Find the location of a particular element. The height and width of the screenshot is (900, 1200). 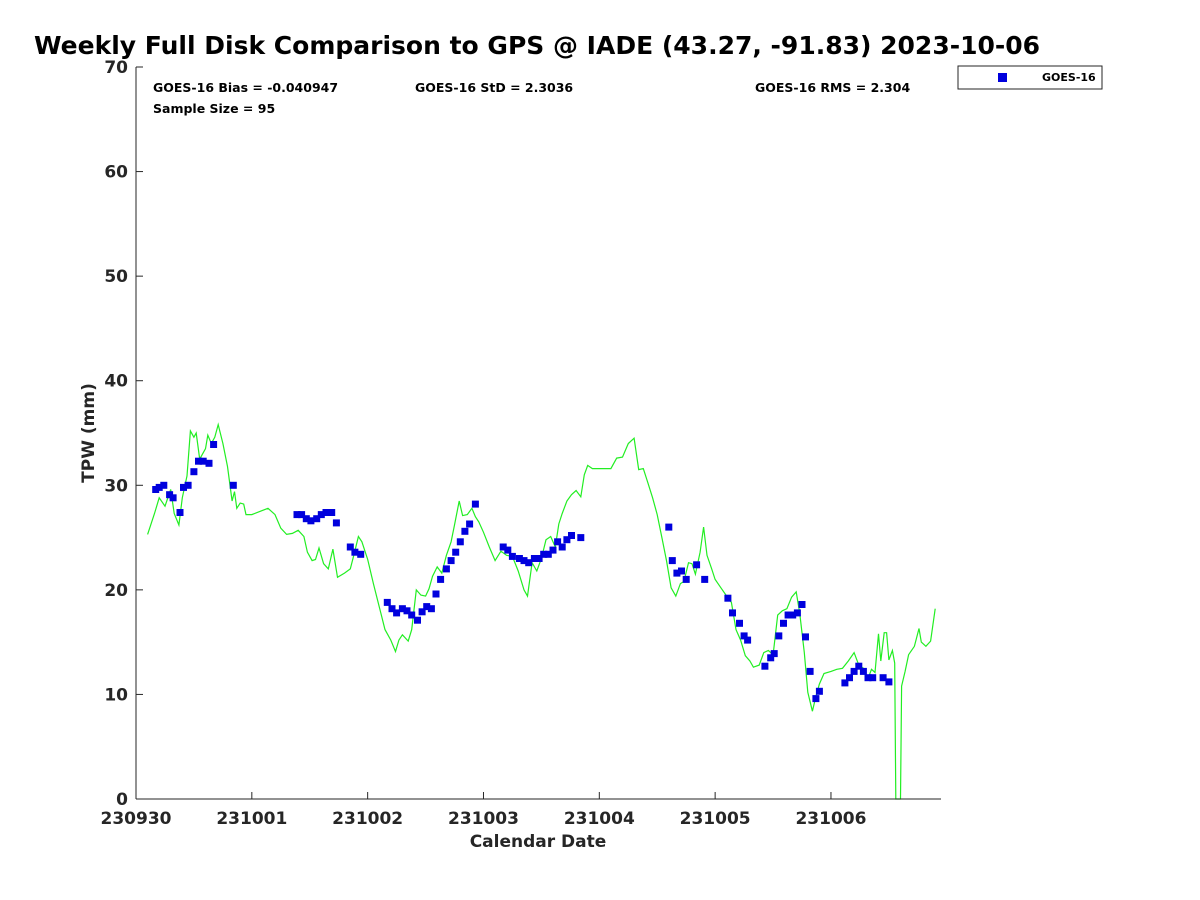

legend: GOES-16 is located at coordinates (1030, 77).